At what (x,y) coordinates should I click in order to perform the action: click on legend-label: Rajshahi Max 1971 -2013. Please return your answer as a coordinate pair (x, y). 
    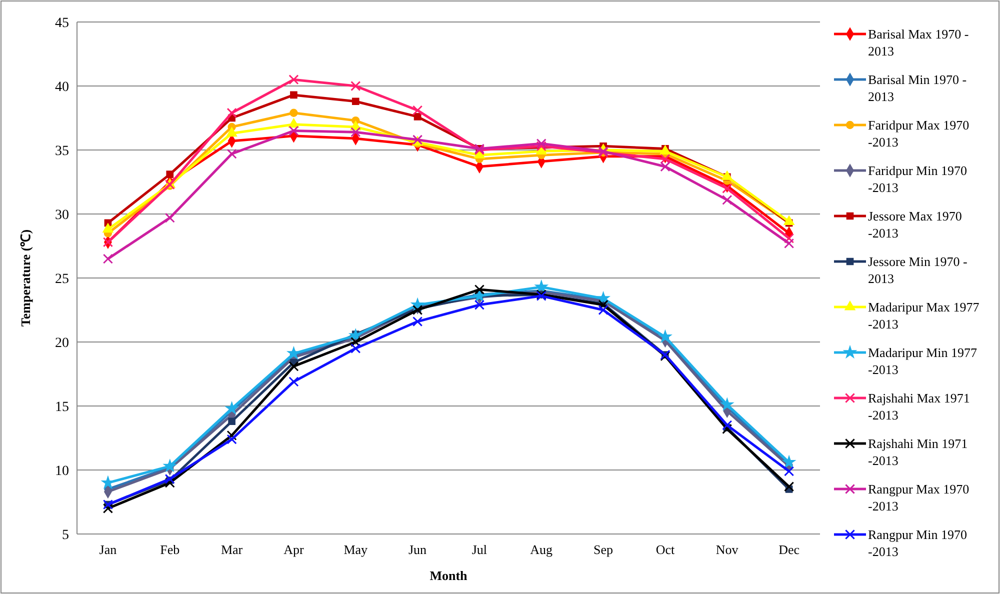
    Looking at the image, I should click on (919, 406).